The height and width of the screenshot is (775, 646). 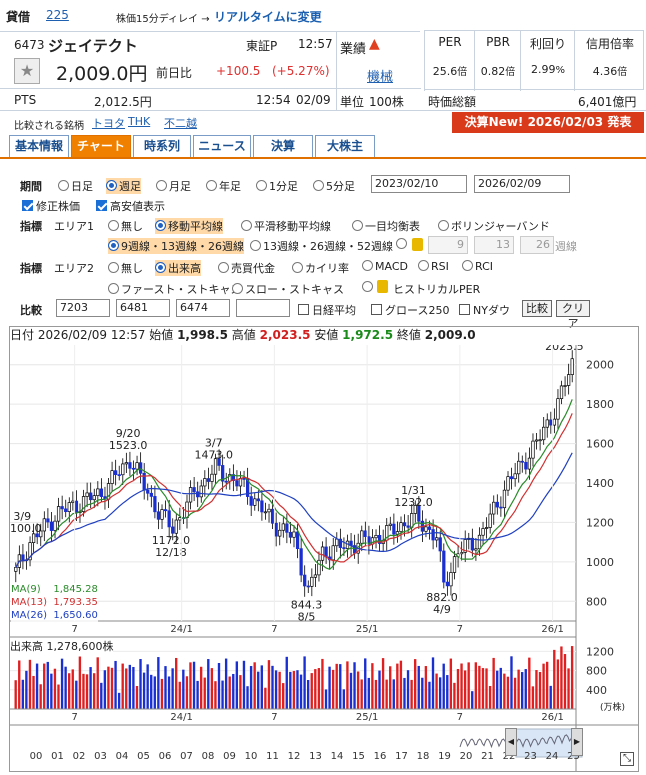 What do you see at coordinates (203, 308) in the screenshot?
I see `compare-code-3-input: 6474` at bounding box center [203, 308].